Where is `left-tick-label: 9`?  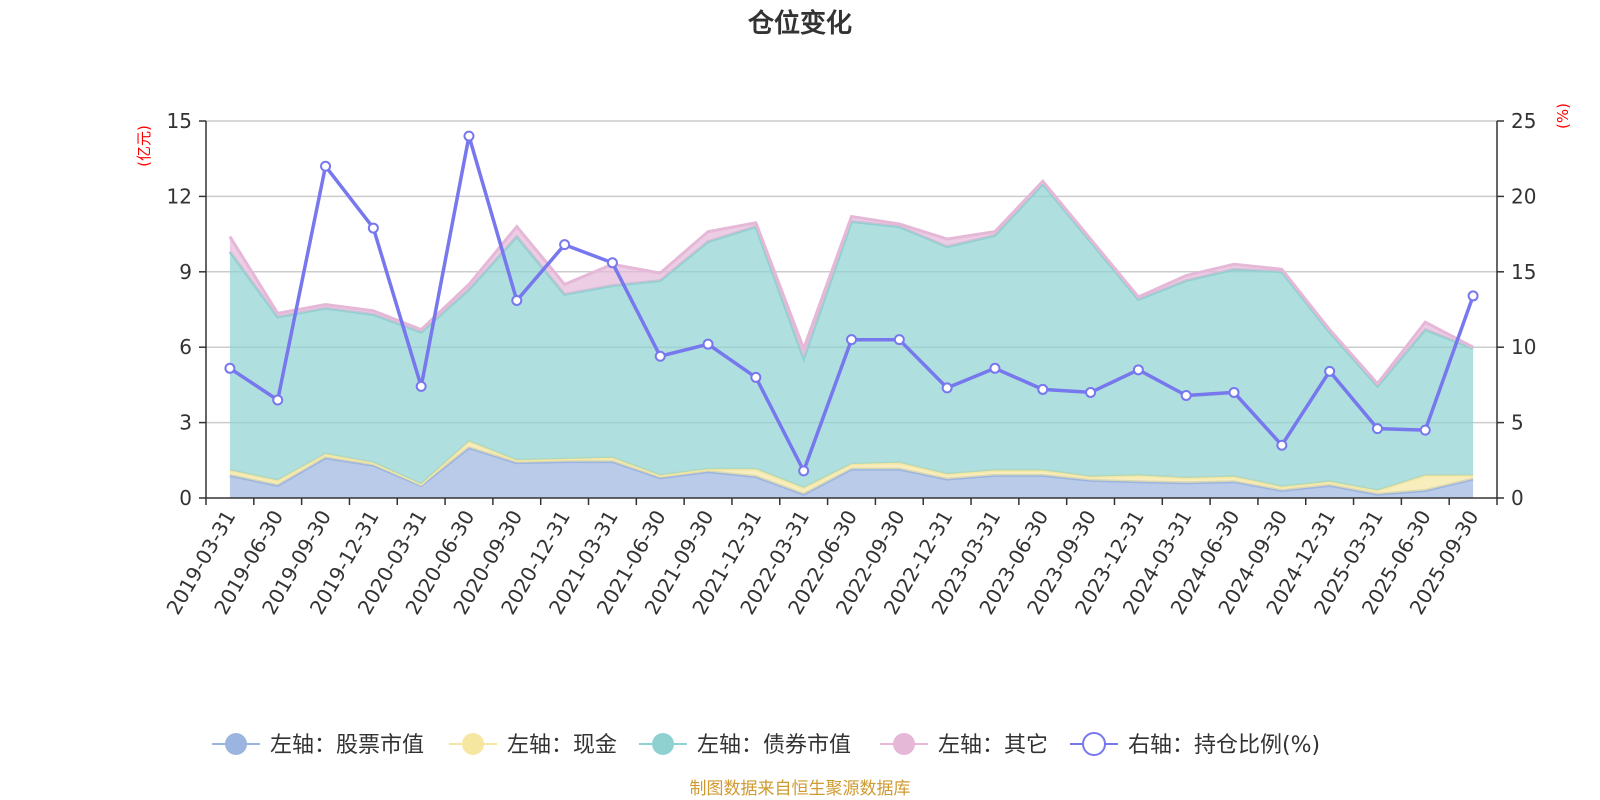 left-tick-label: 9 is located at coordinates (185, 272).